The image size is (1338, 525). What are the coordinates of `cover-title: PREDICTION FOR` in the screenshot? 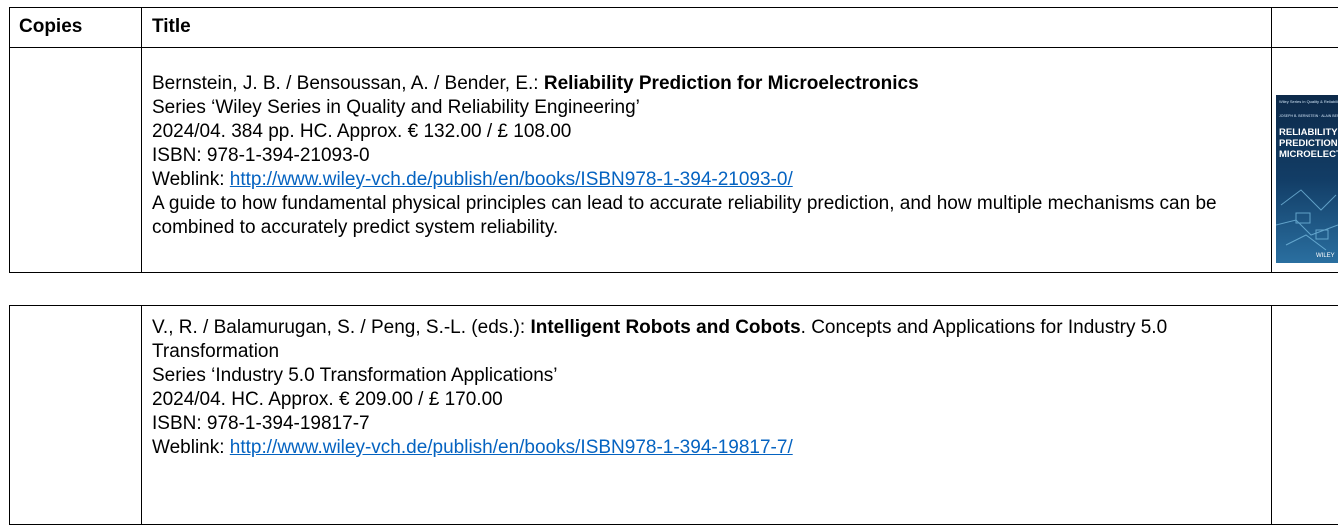 It's located at (1308, 143).